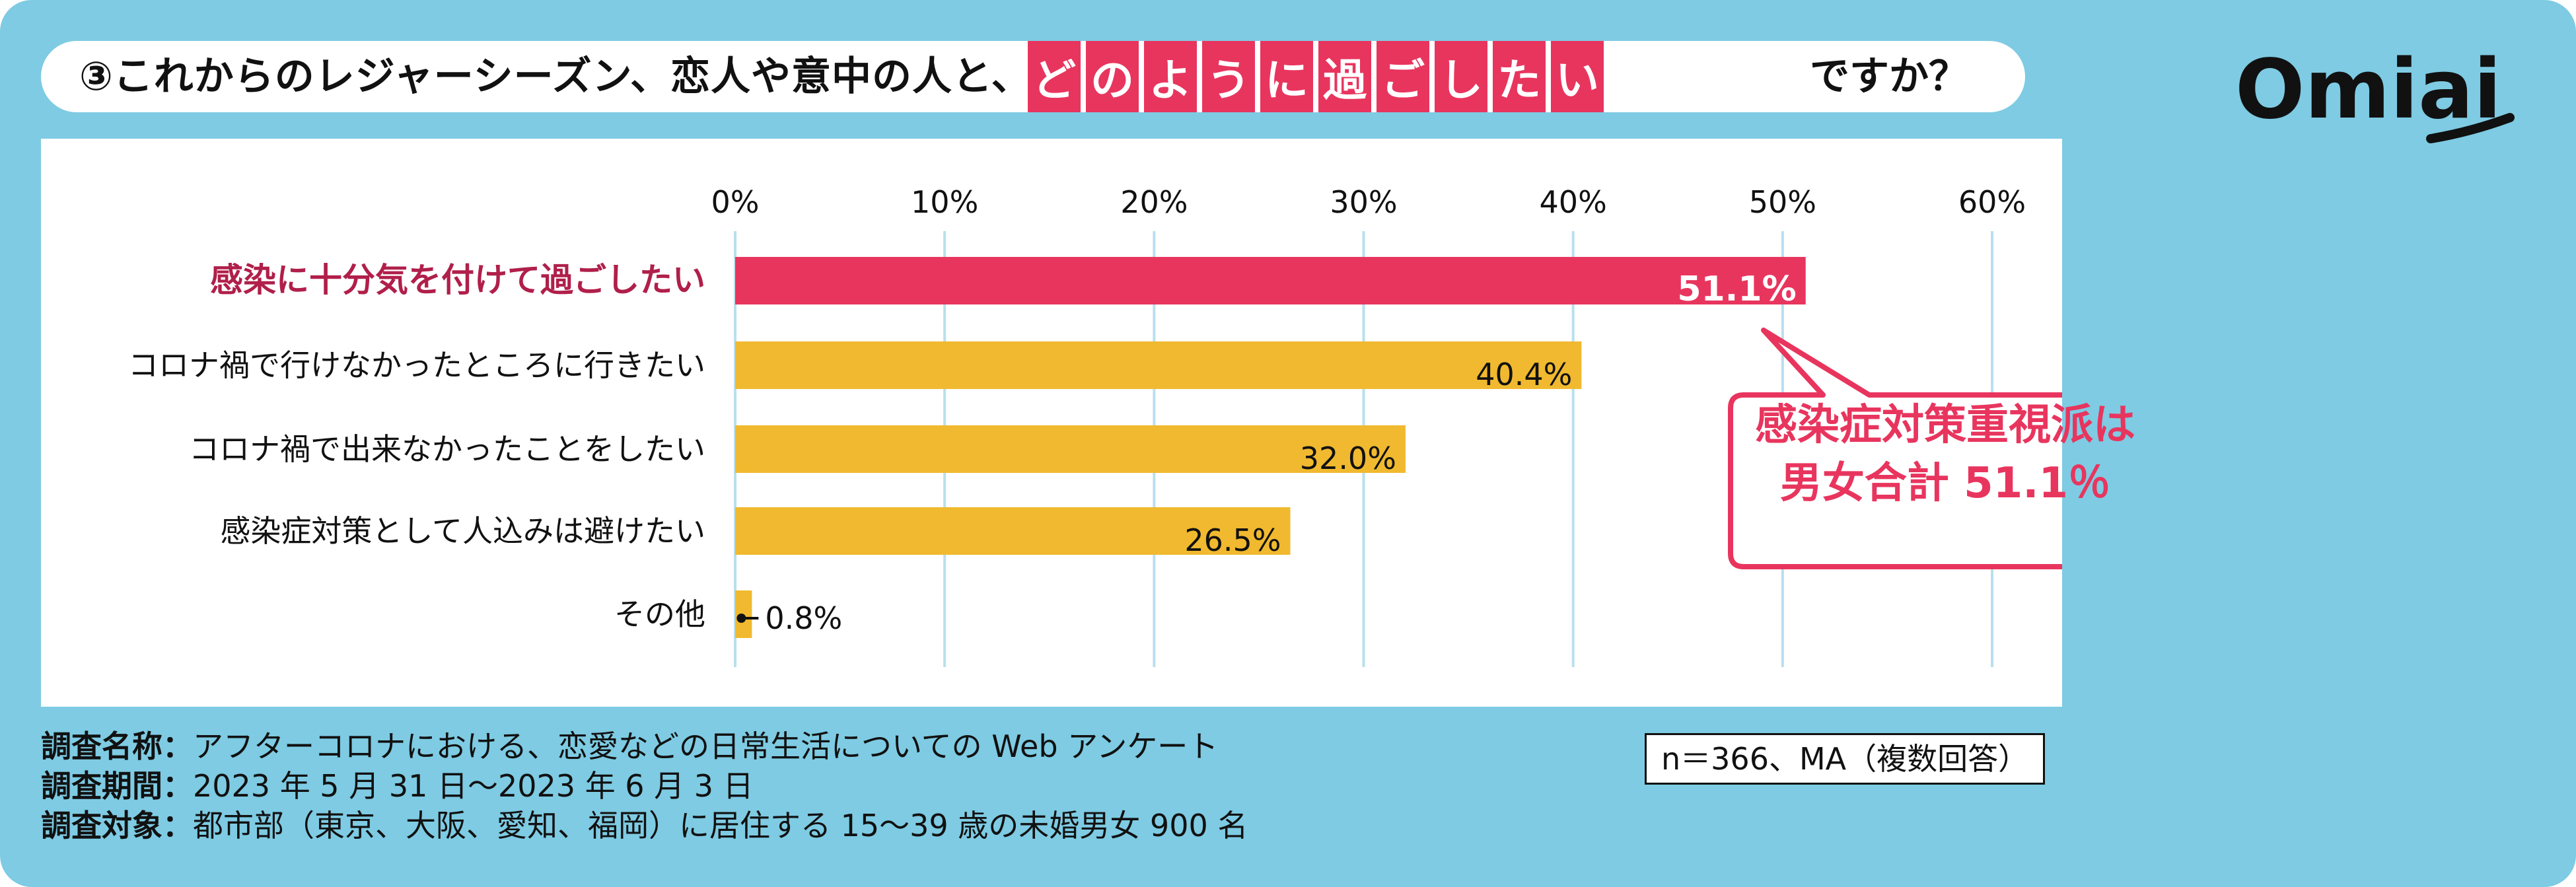 This screenshot has width=2576, height=887. I want to click on category-label: その他, so click(660, 614).